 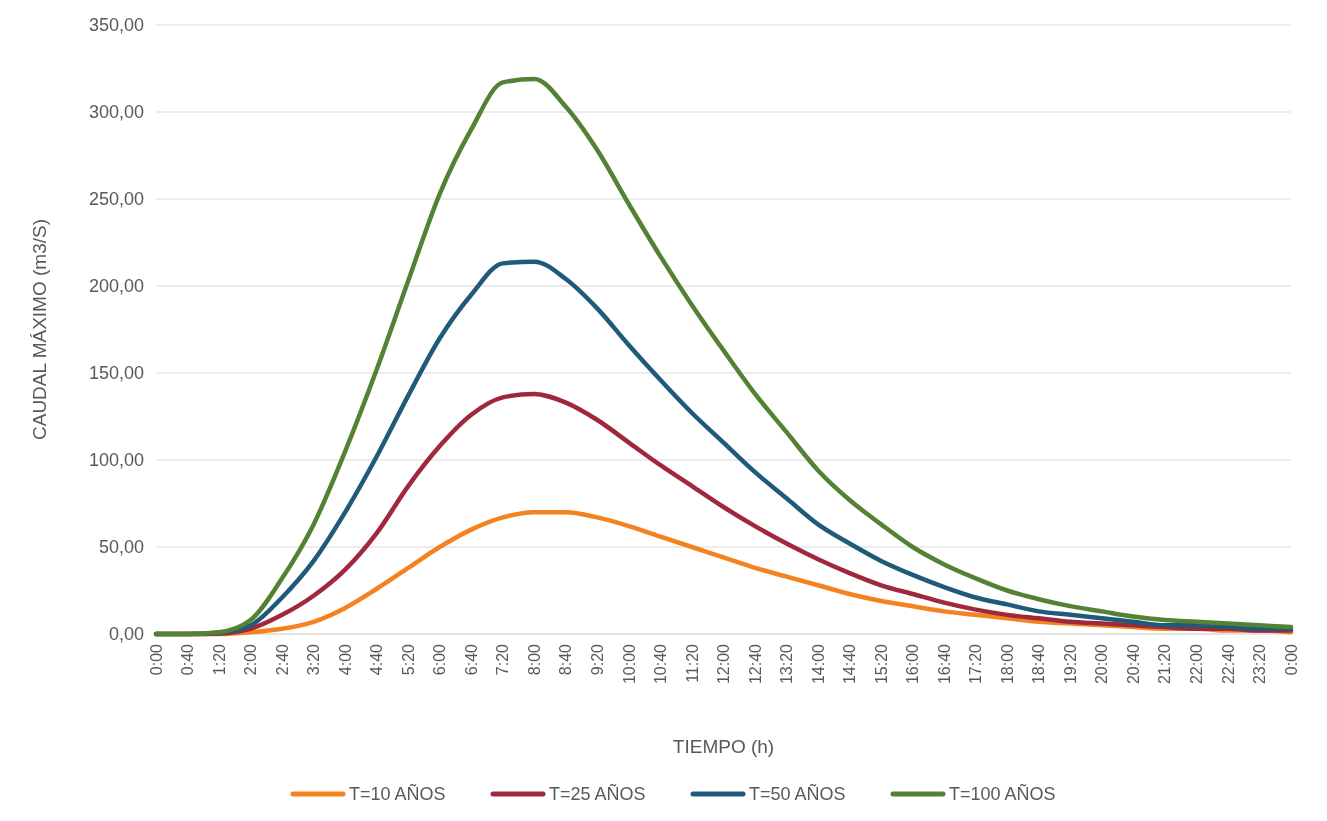 What do you see at coordinates (116, 112) in the screenshot?
I see `y-tick-label: 300,00` at bounding box center [116, 112].